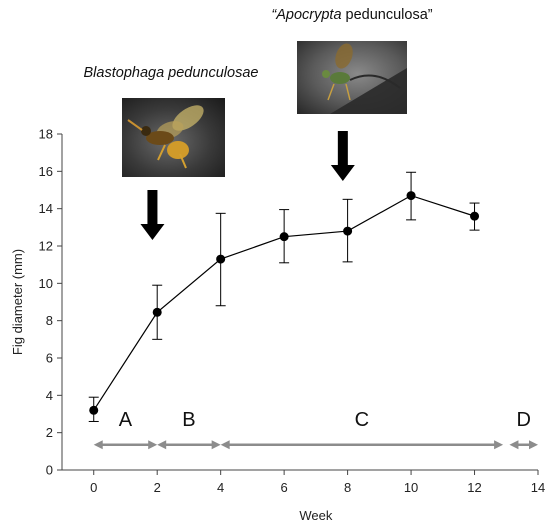 The image size is (550, 529). What do you see at coordinates (523, 420) in the screenshot?
I see `phase-label: D` at bounding box center [523, 420].